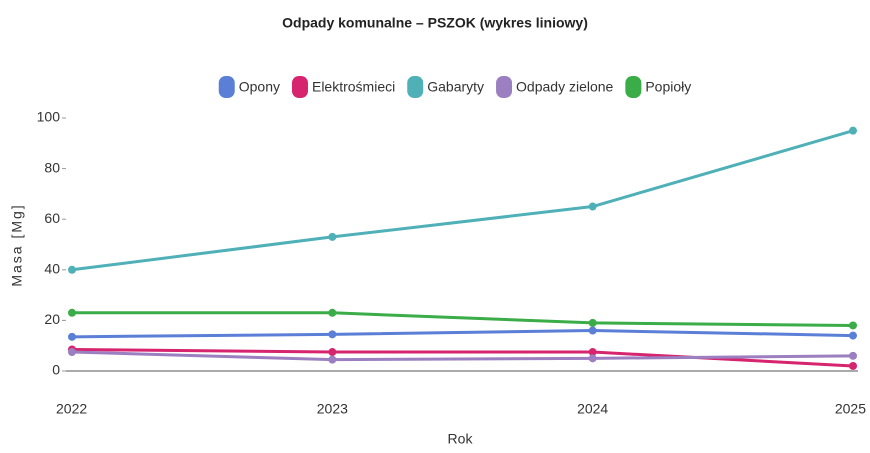  I want to click on y-axis-label: Masa [Mg], so click(17, 244).